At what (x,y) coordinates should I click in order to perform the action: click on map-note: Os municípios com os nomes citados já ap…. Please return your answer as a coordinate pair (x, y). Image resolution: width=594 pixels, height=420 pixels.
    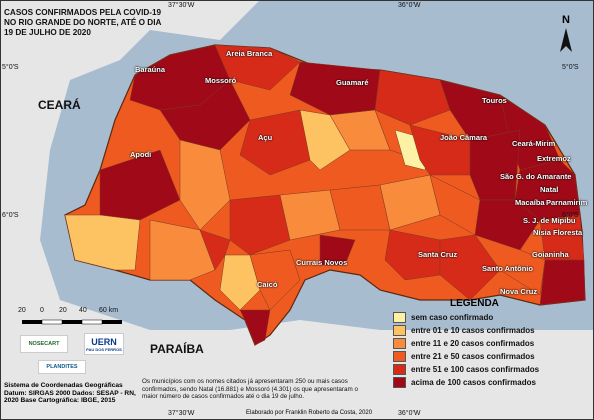
    Looking at the image, I should click on (250, 389).